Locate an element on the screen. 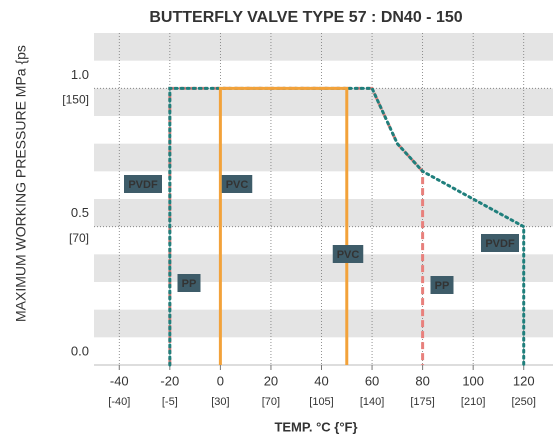 This screenshot has height=439, width=554. x-tick-label: -40 is located at coordinates (119, 380).